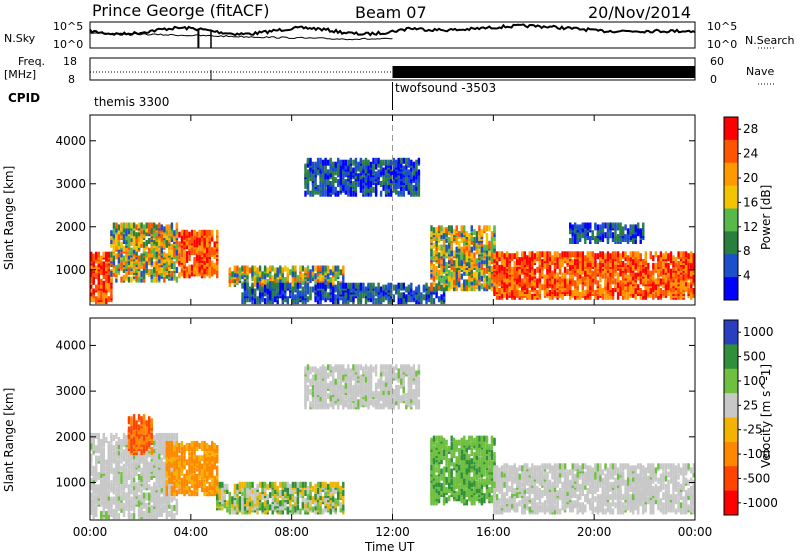 The image size is (800, 554). Describe the element at coordinates (731, 266) in the screenshot. I see `power-colorbar-segment` at that location.